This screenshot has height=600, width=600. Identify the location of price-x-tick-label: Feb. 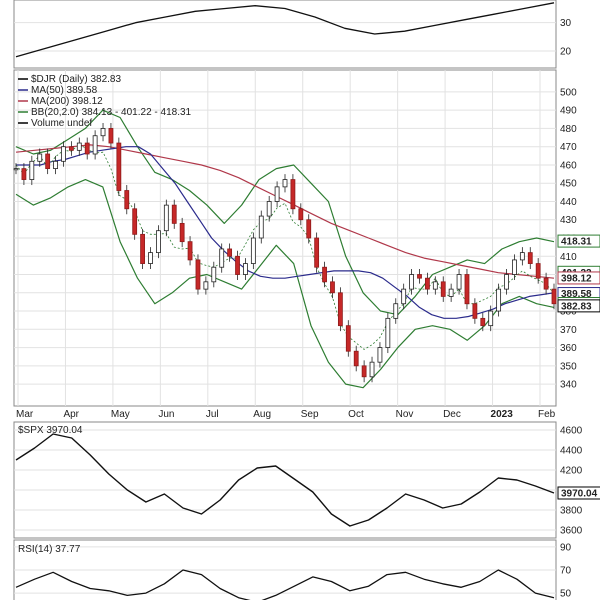
(547, 414).